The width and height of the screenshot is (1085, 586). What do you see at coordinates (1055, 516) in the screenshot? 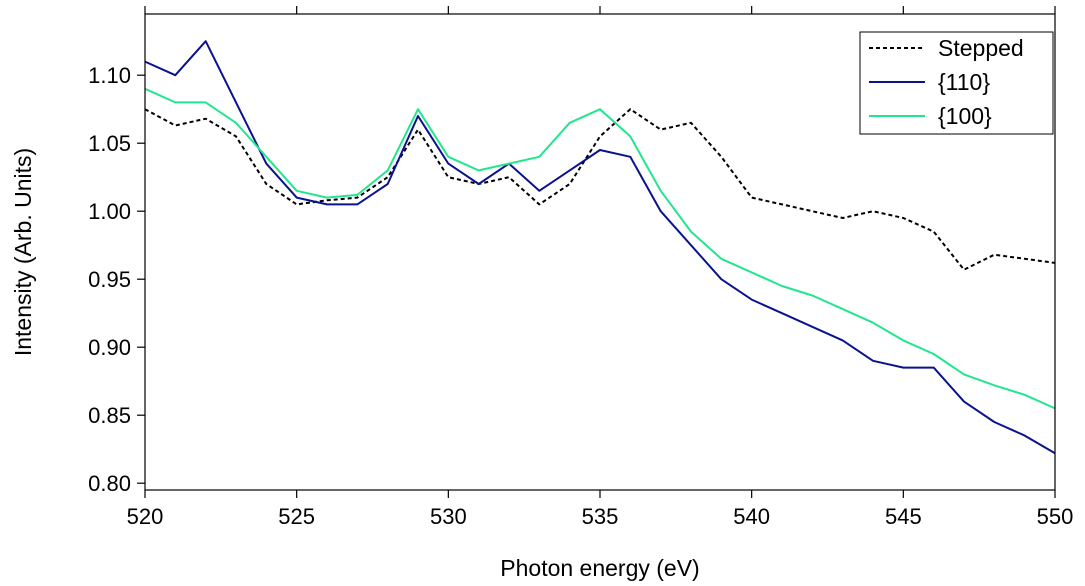
I see `x-tick-label: 550` at bounding box center [1055, 516].